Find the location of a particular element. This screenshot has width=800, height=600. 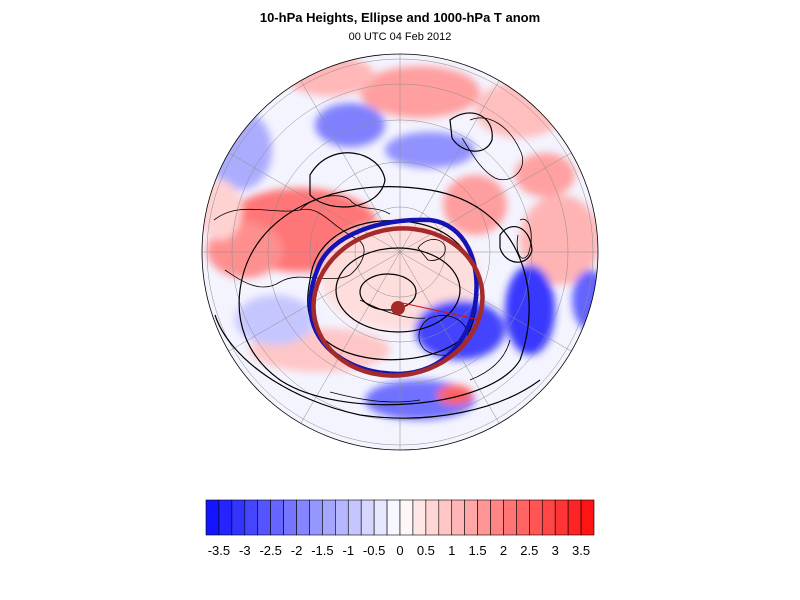

colorbar-tick-label: -3 is located at coordinates (245, 550).